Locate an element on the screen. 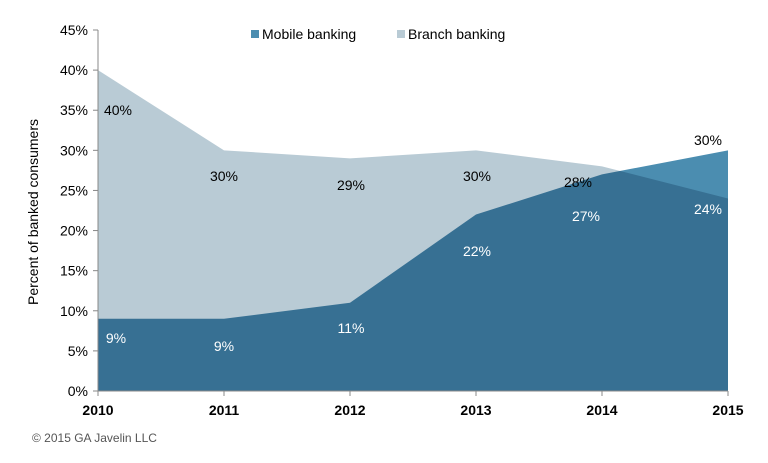  branch-data-label: 28% is located at coordinates (578, 182).